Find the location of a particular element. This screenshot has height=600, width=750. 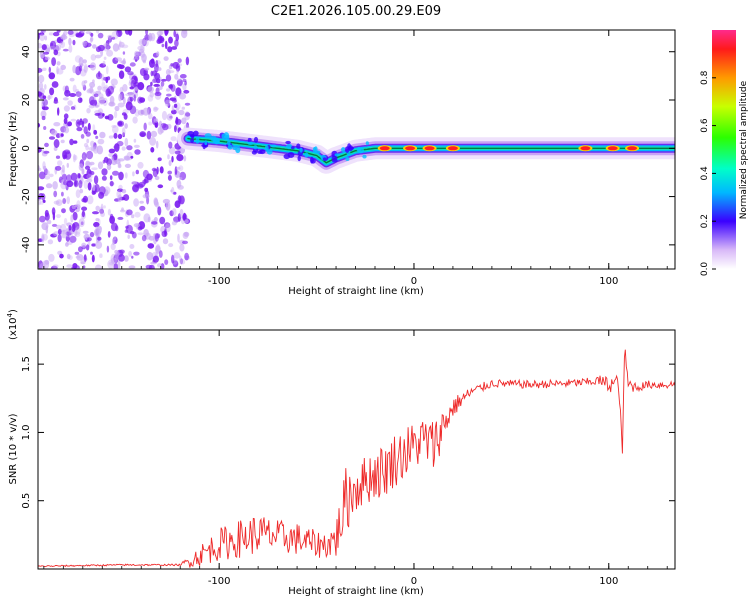

snr-y-scale-close: ) is located at coordinates (13, 311).